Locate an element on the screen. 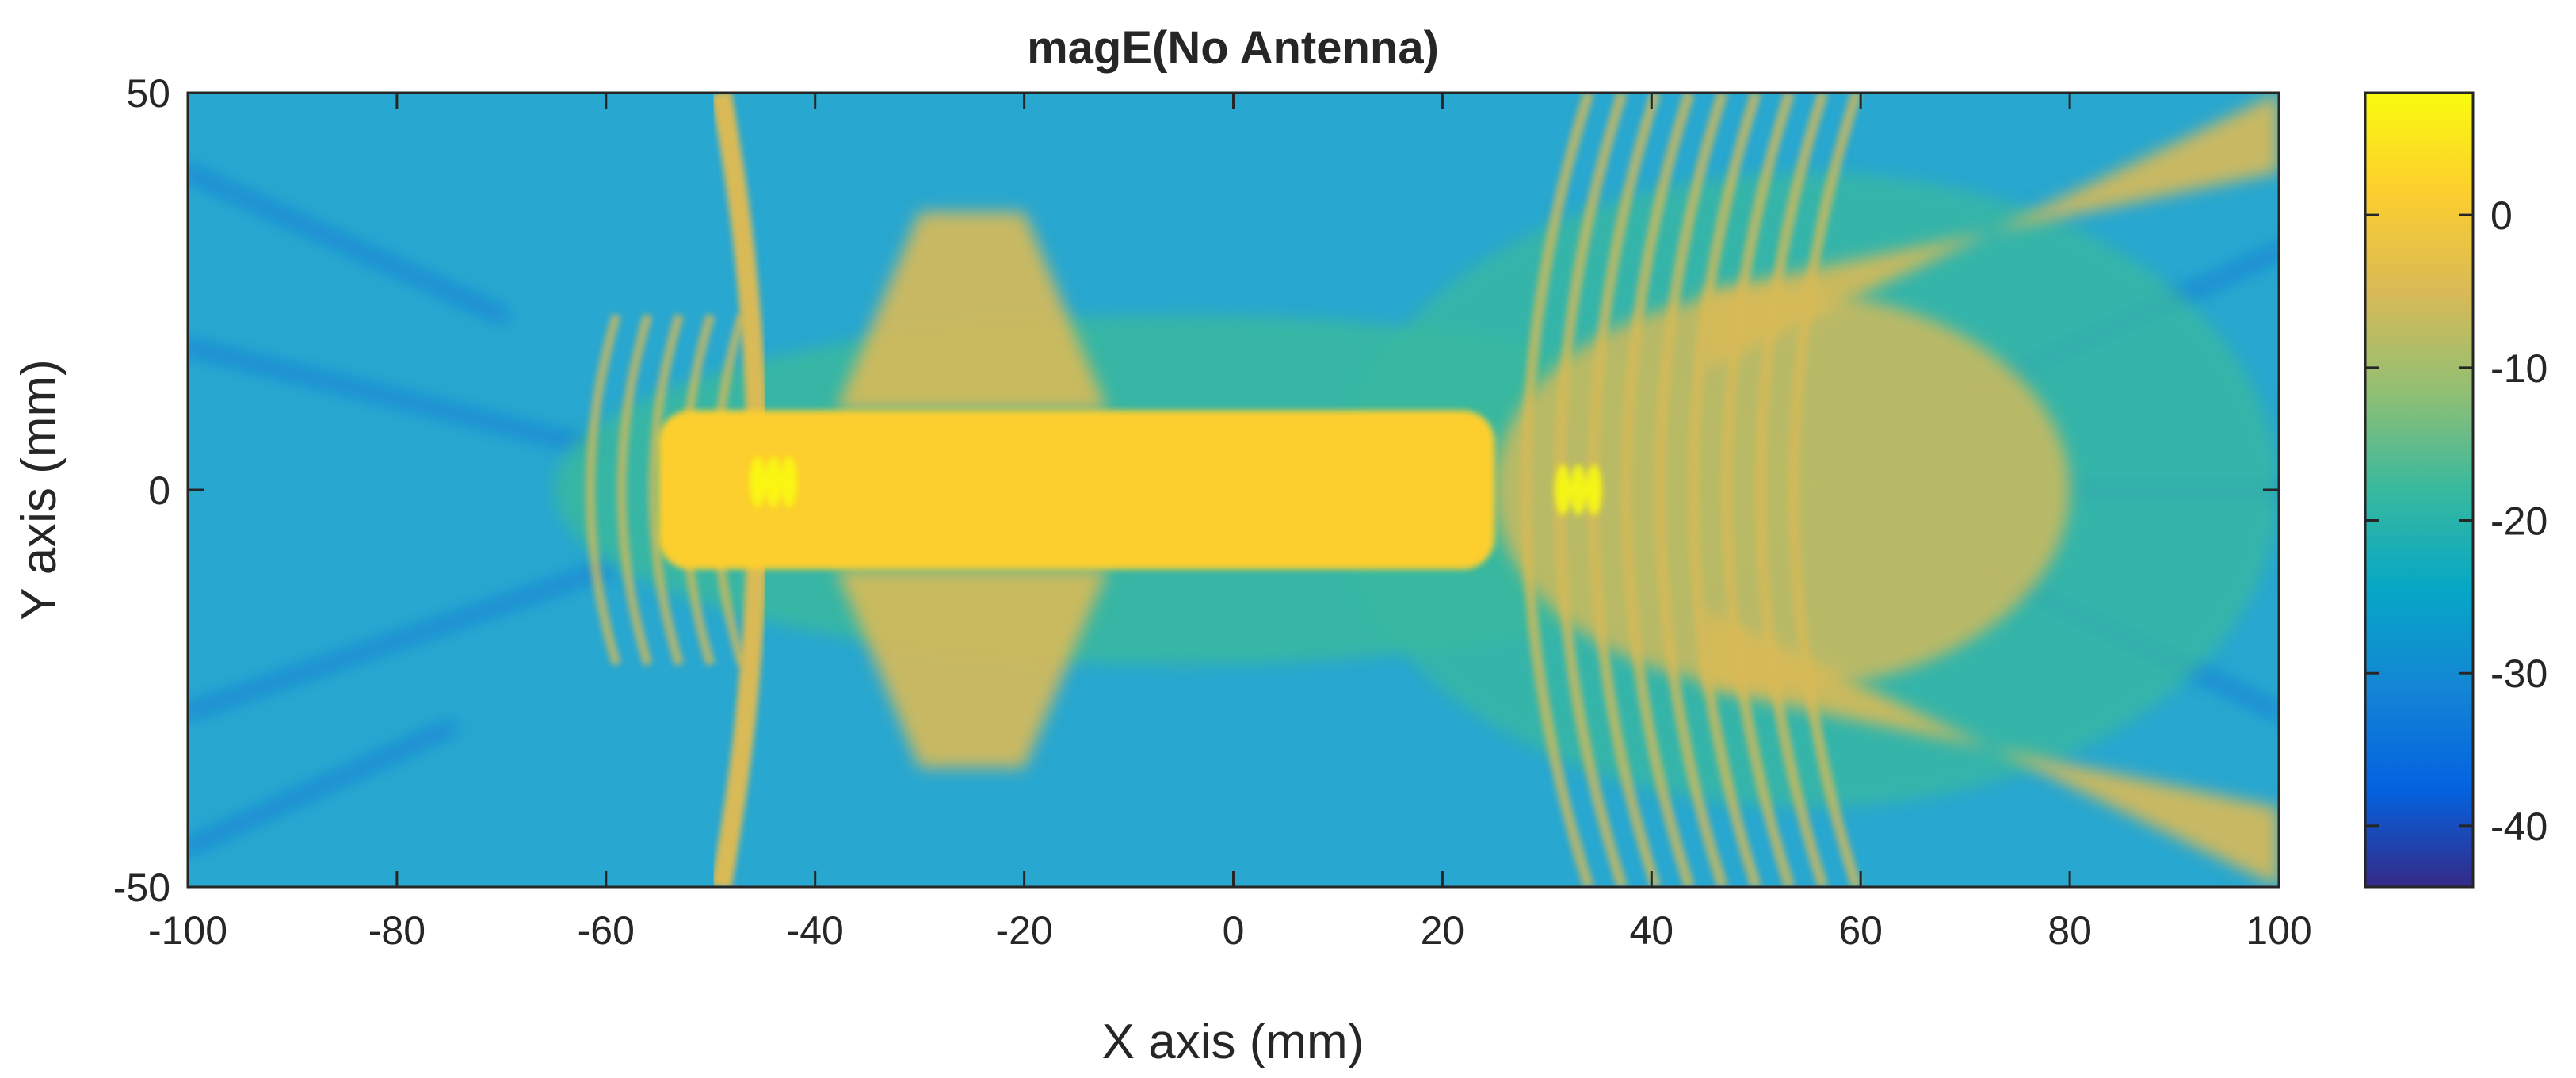 The height and width of the screenshot is (1078, 2576). x-tick-label: 100 is located at coordinates (2278, 930).